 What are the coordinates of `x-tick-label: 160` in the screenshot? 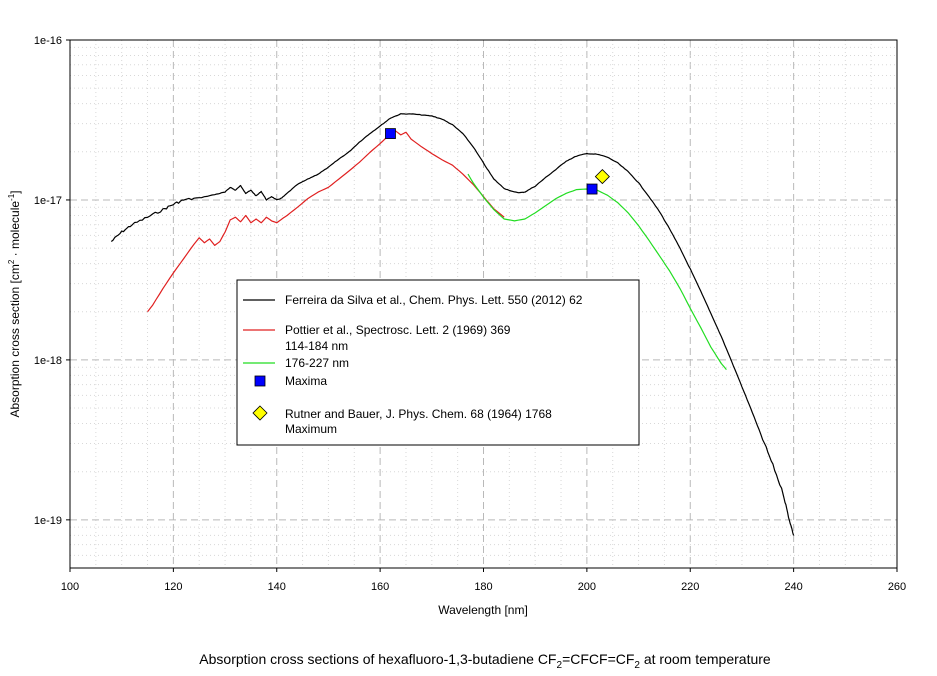 It's located at (380, 587).